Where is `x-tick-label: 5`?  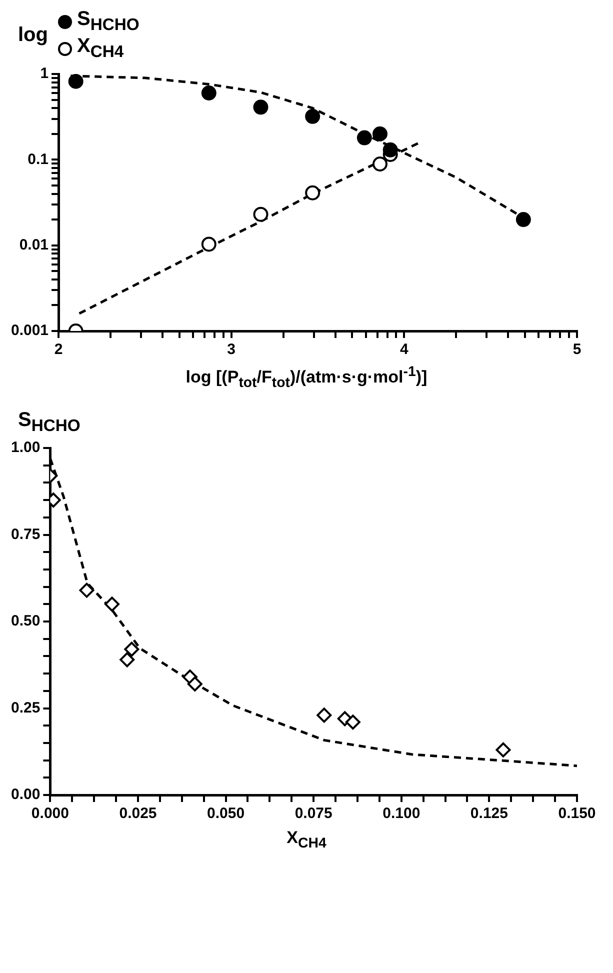 x-tick-label: 5 is located at coordinates (577, 349).